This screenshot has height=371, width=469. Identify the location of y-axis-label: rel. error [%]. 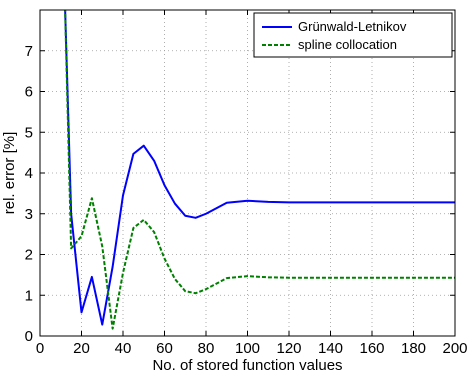
(9, 173).